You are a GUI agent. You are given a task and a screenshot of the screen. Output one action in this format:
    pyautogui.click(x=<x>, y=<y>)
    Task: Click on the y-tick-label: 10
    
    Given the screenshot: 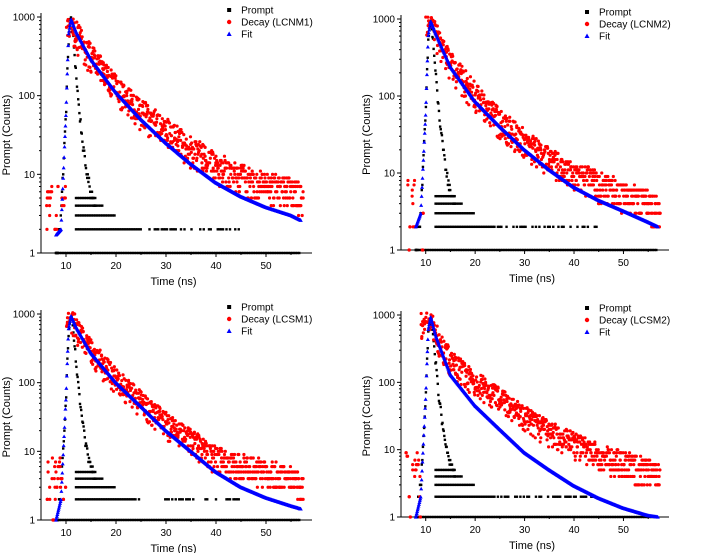 What is the action you would take?
    pyautogui.click(x=390, y=174)
    